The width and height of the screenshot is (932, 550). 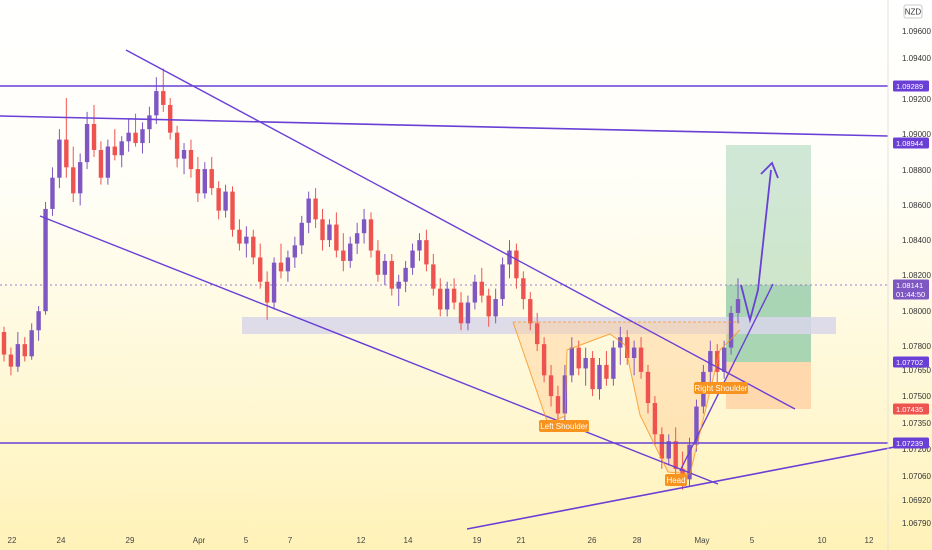 I want to click on pattern-label-text: Head, so click(x=675, y=480).